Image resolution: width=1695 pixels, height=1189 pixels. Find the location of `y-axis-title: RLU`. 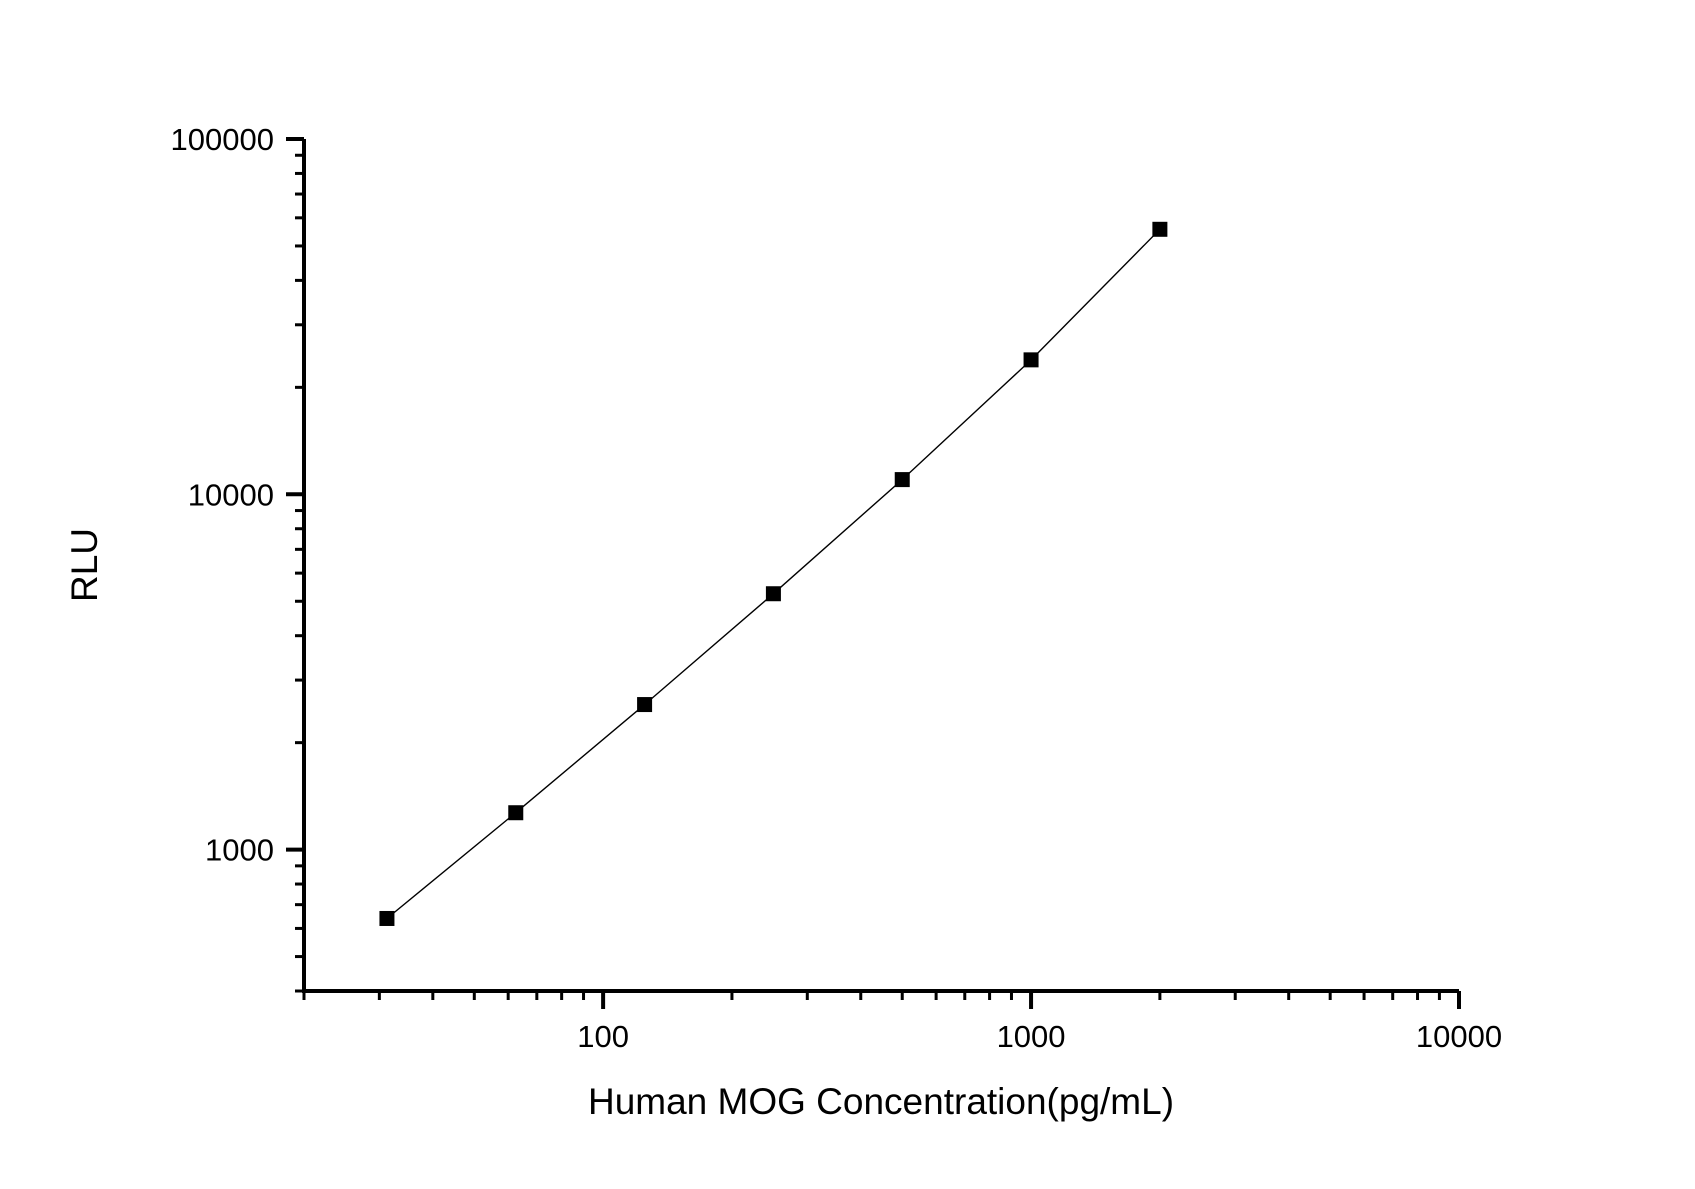

y-axis-title: RLU is located at coordinates (84, 565).